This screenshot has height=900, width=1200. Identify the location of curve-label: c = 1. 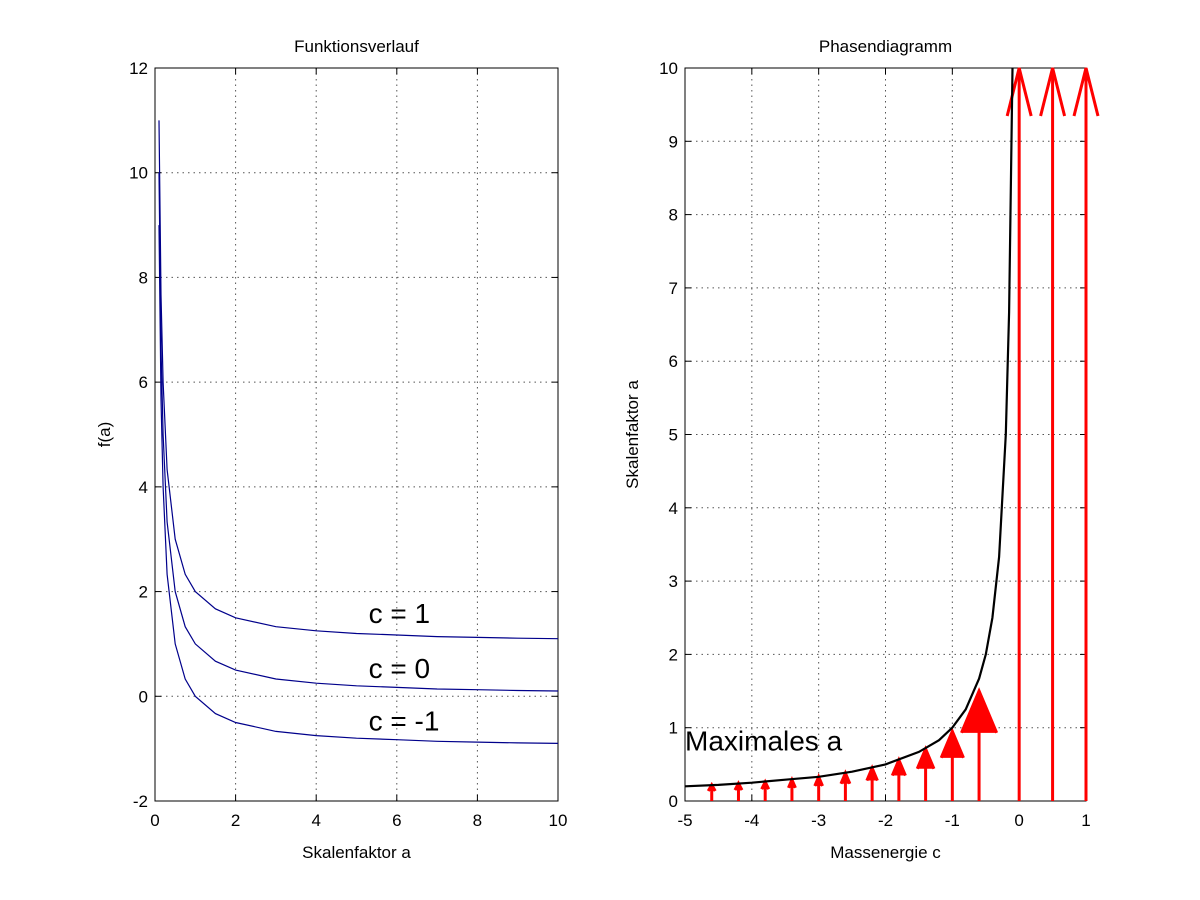
(399, 613).